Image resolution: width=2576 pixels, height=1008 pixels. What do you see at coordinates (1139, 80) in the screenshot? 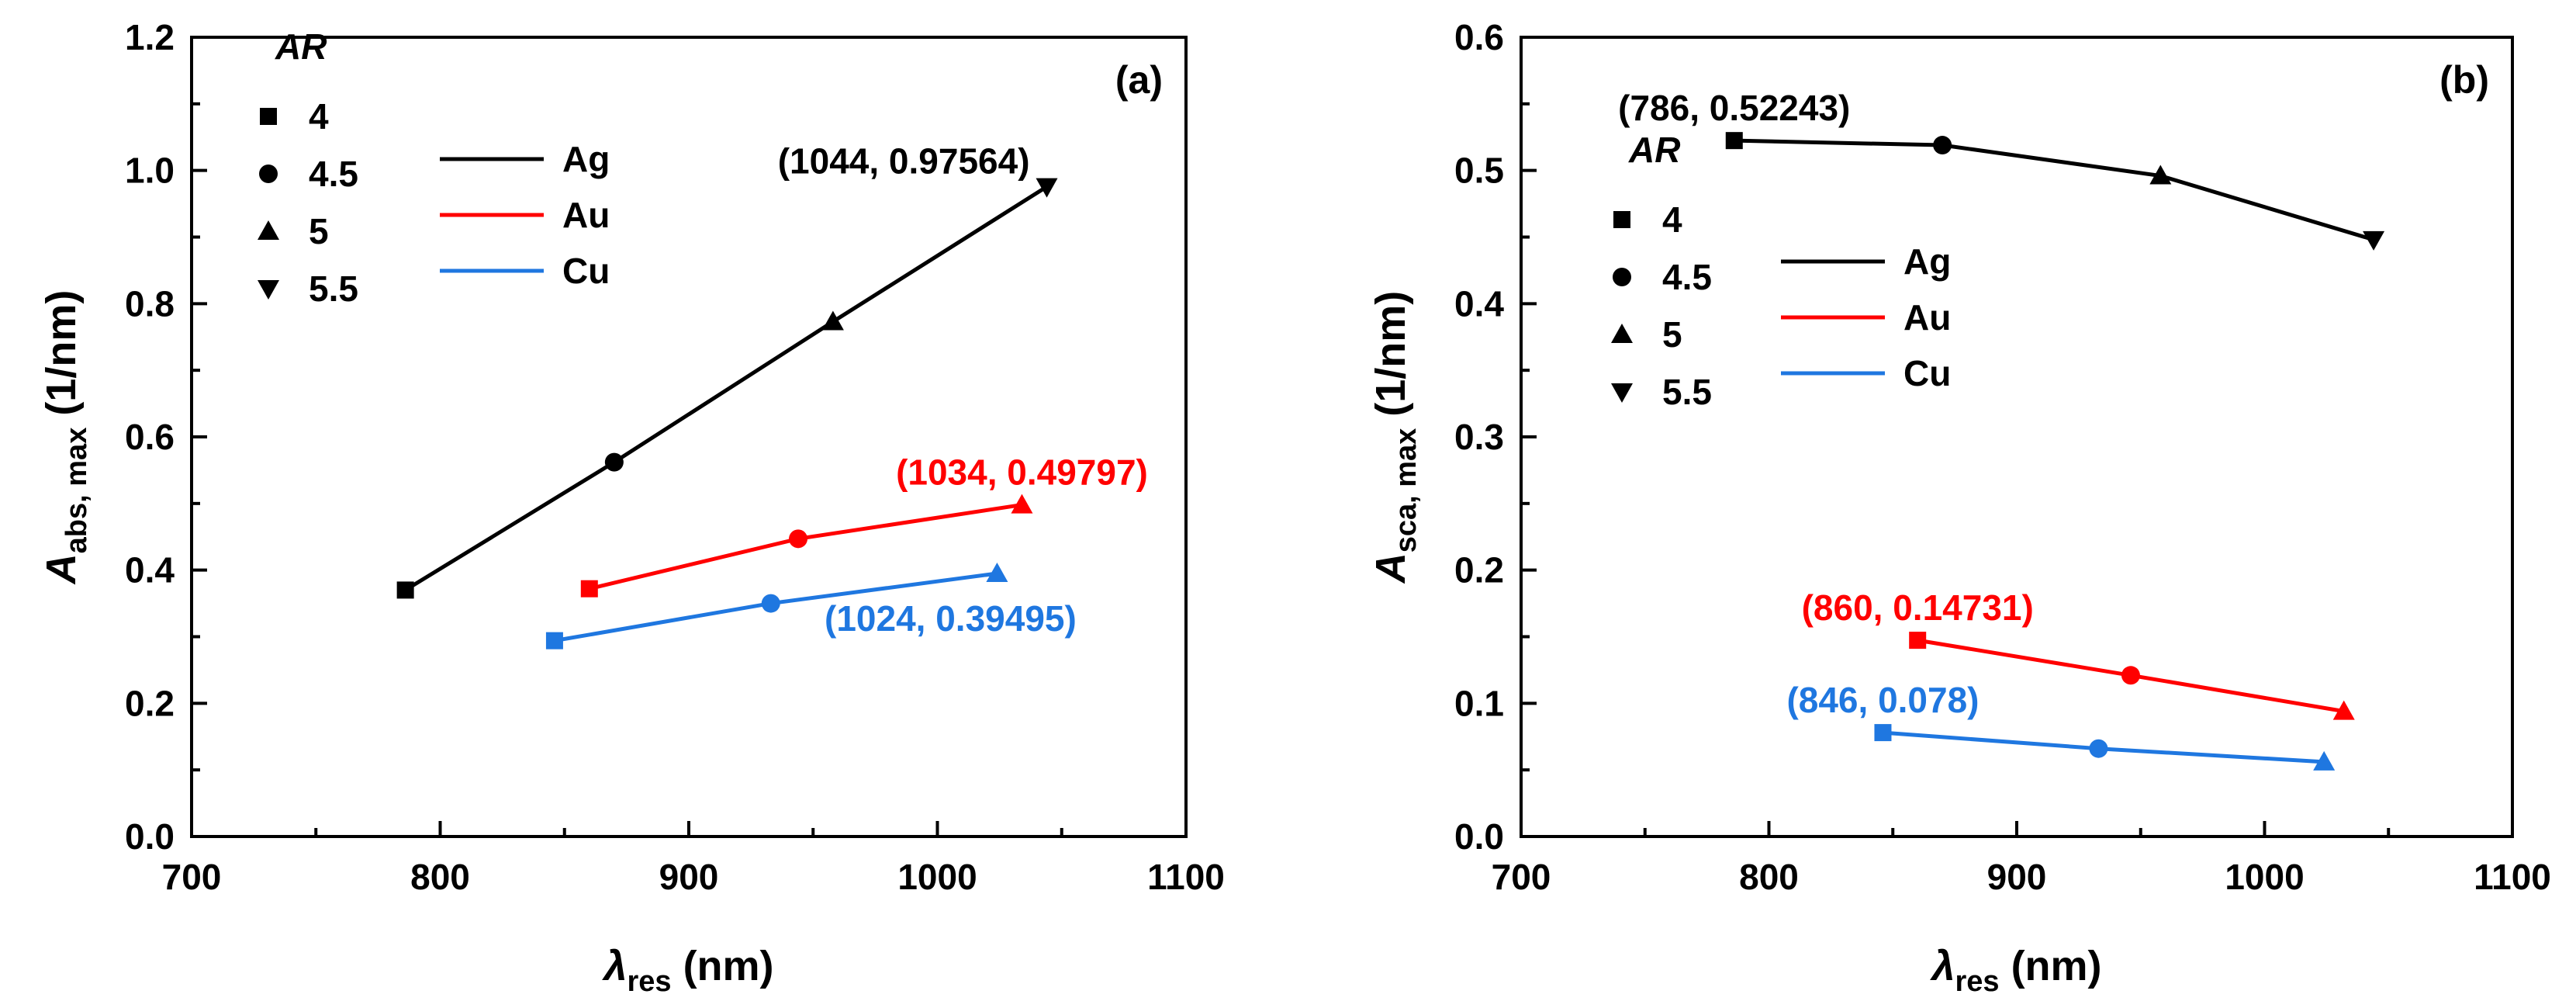
I see `panel-label: (a)` at bounding box center [1139, 80].